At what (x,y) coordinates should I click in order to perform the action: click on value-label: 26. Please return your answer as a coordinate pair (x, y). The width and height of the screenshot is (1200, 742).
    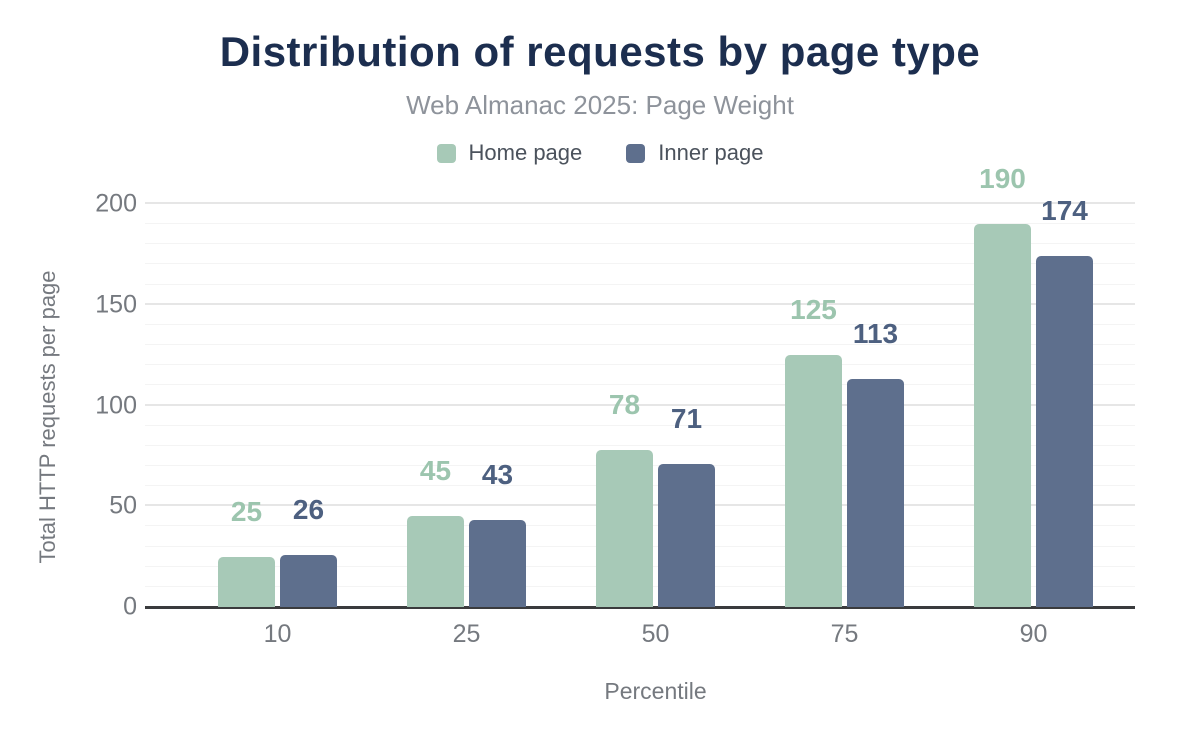
    Looking at the image, I should click on (308, 509).